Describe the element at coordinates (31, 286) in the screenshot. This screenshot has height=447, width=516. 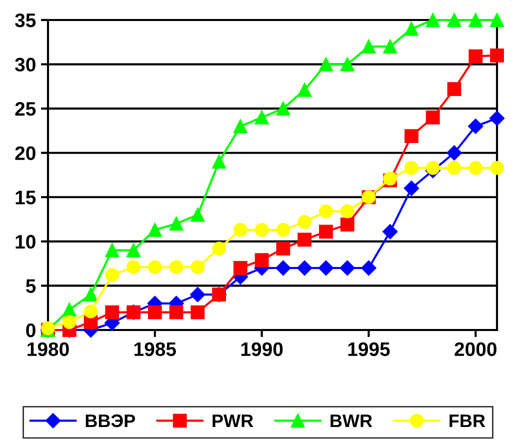
I see `y-tick-label: 5` at that location.